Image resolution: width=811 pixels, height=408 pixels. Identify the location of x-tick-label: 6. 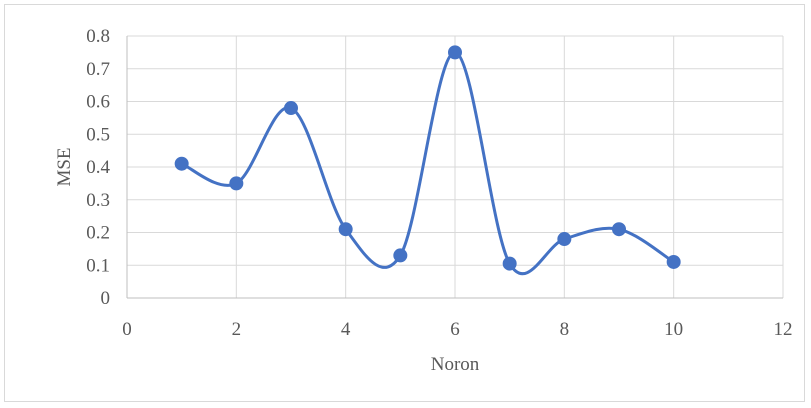
(455, 329).